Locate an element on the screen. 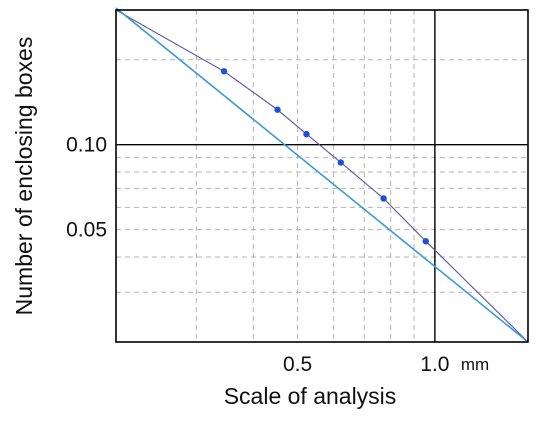 The image size is (550, 422). y-tick-label: 0.05 is located at coordinates (86, 230).